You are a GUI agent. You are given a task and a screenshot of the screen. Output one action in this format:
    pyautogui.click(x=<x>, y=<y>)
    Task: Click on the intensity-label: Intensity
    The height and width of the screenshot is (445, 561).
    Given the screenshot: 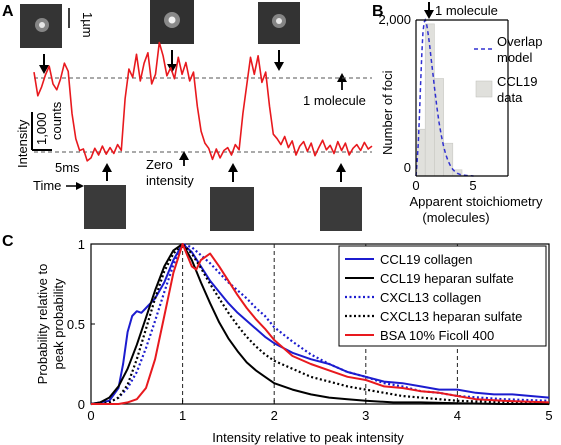 What is the action you would take?
    pyautogui.click(x=22, y=143)
    